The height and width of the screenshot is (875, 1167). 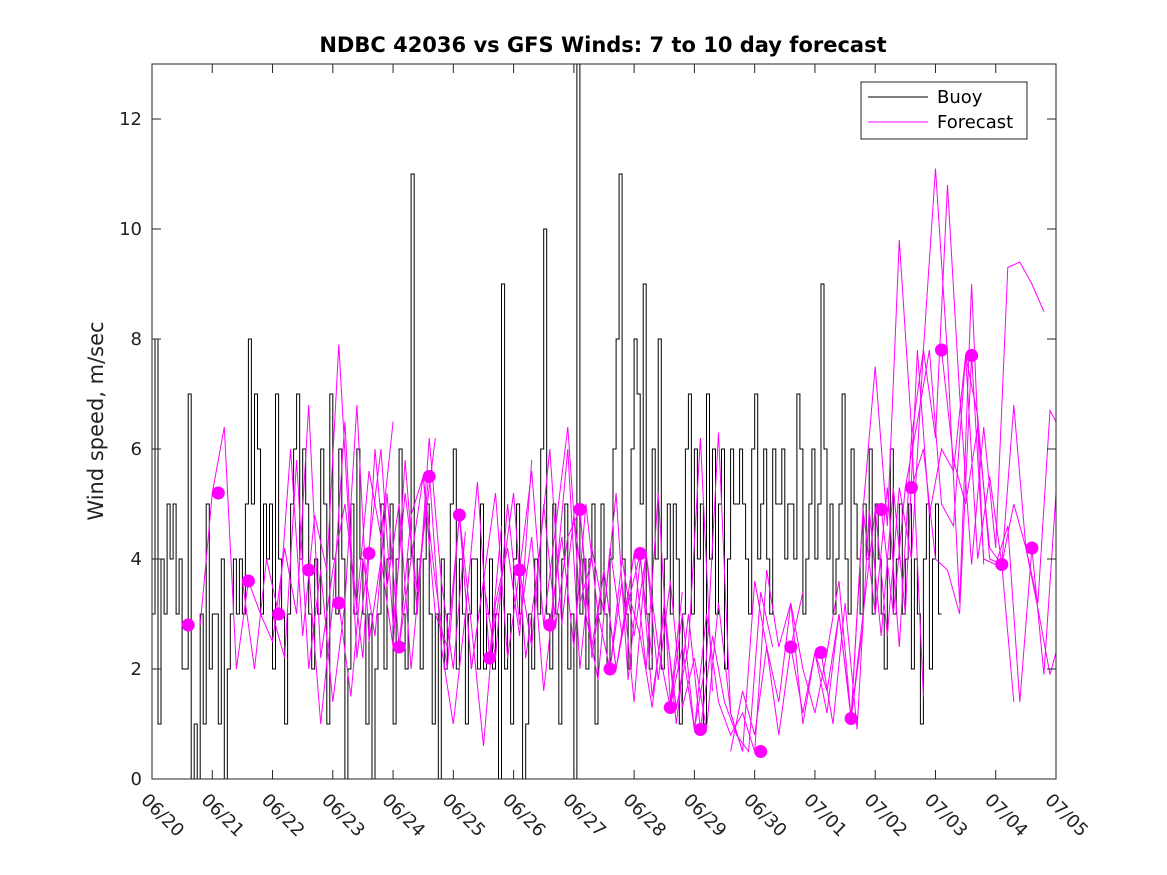 I want to click on y-tick-label-6: 6, so click(x=136, y=449).